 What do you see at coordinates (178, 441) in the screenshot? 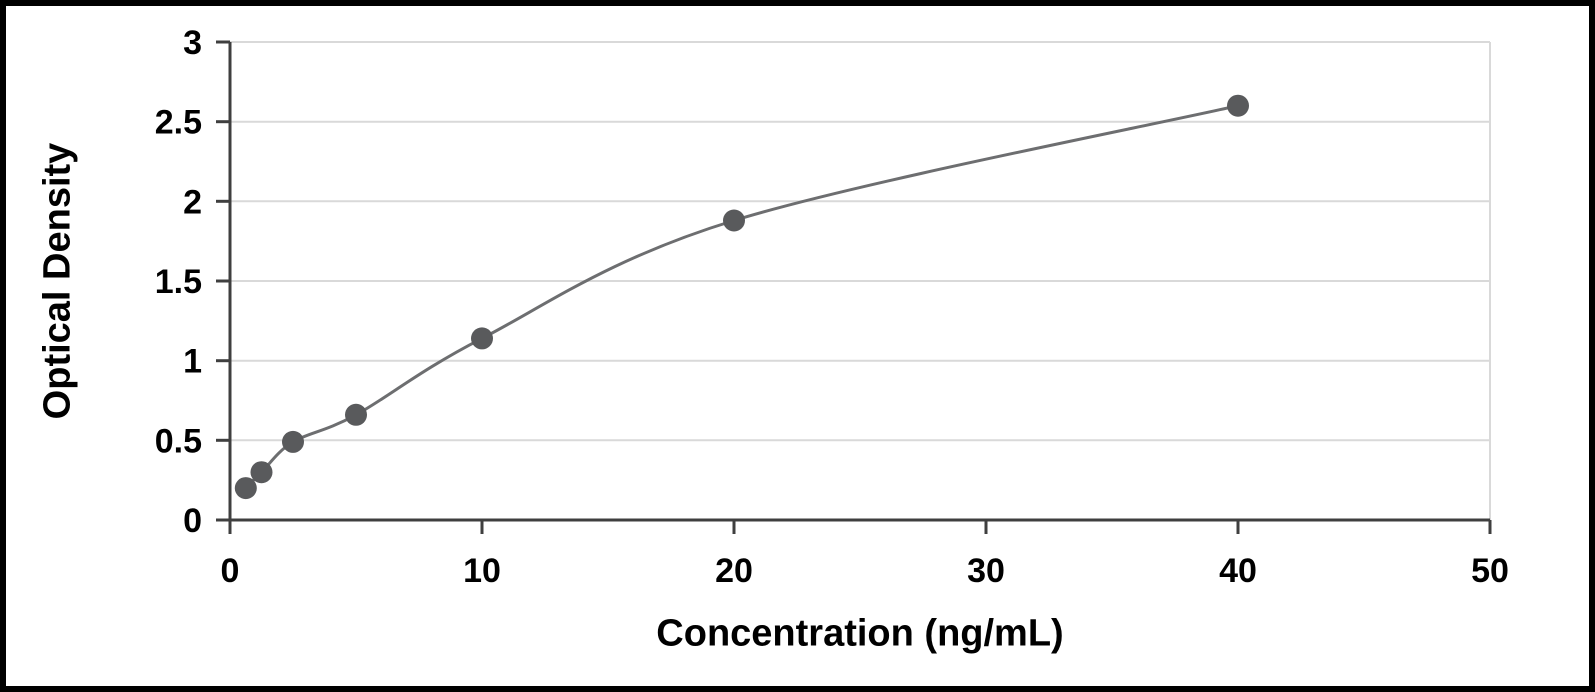
I see `y-tick-label: 0.5` at bounding box center [178, 441].